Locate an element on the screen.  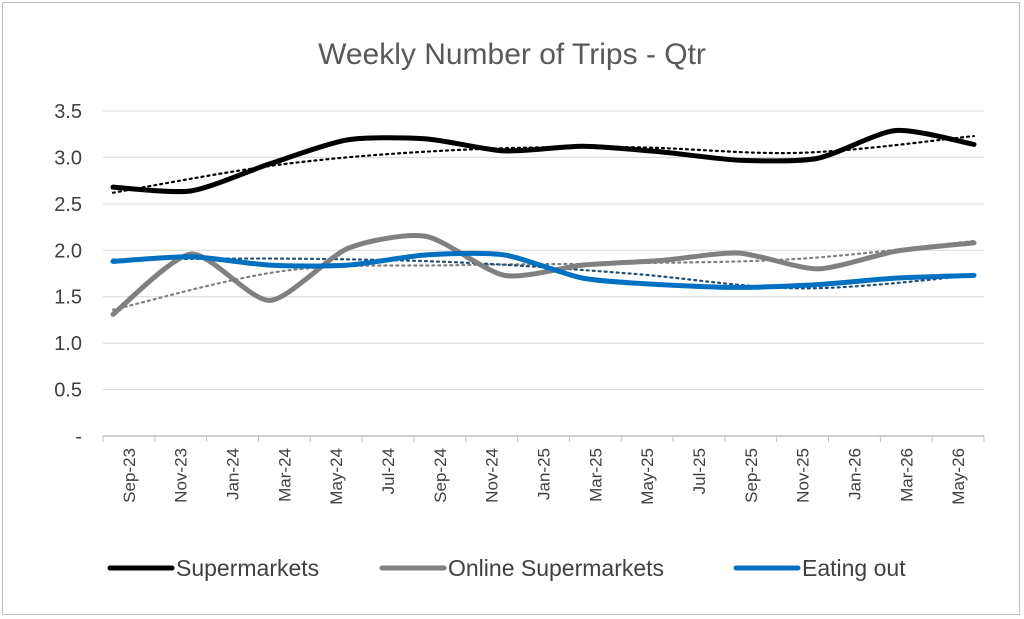
x-tick-label: Sep-25 is located at coordinates (751, 475).